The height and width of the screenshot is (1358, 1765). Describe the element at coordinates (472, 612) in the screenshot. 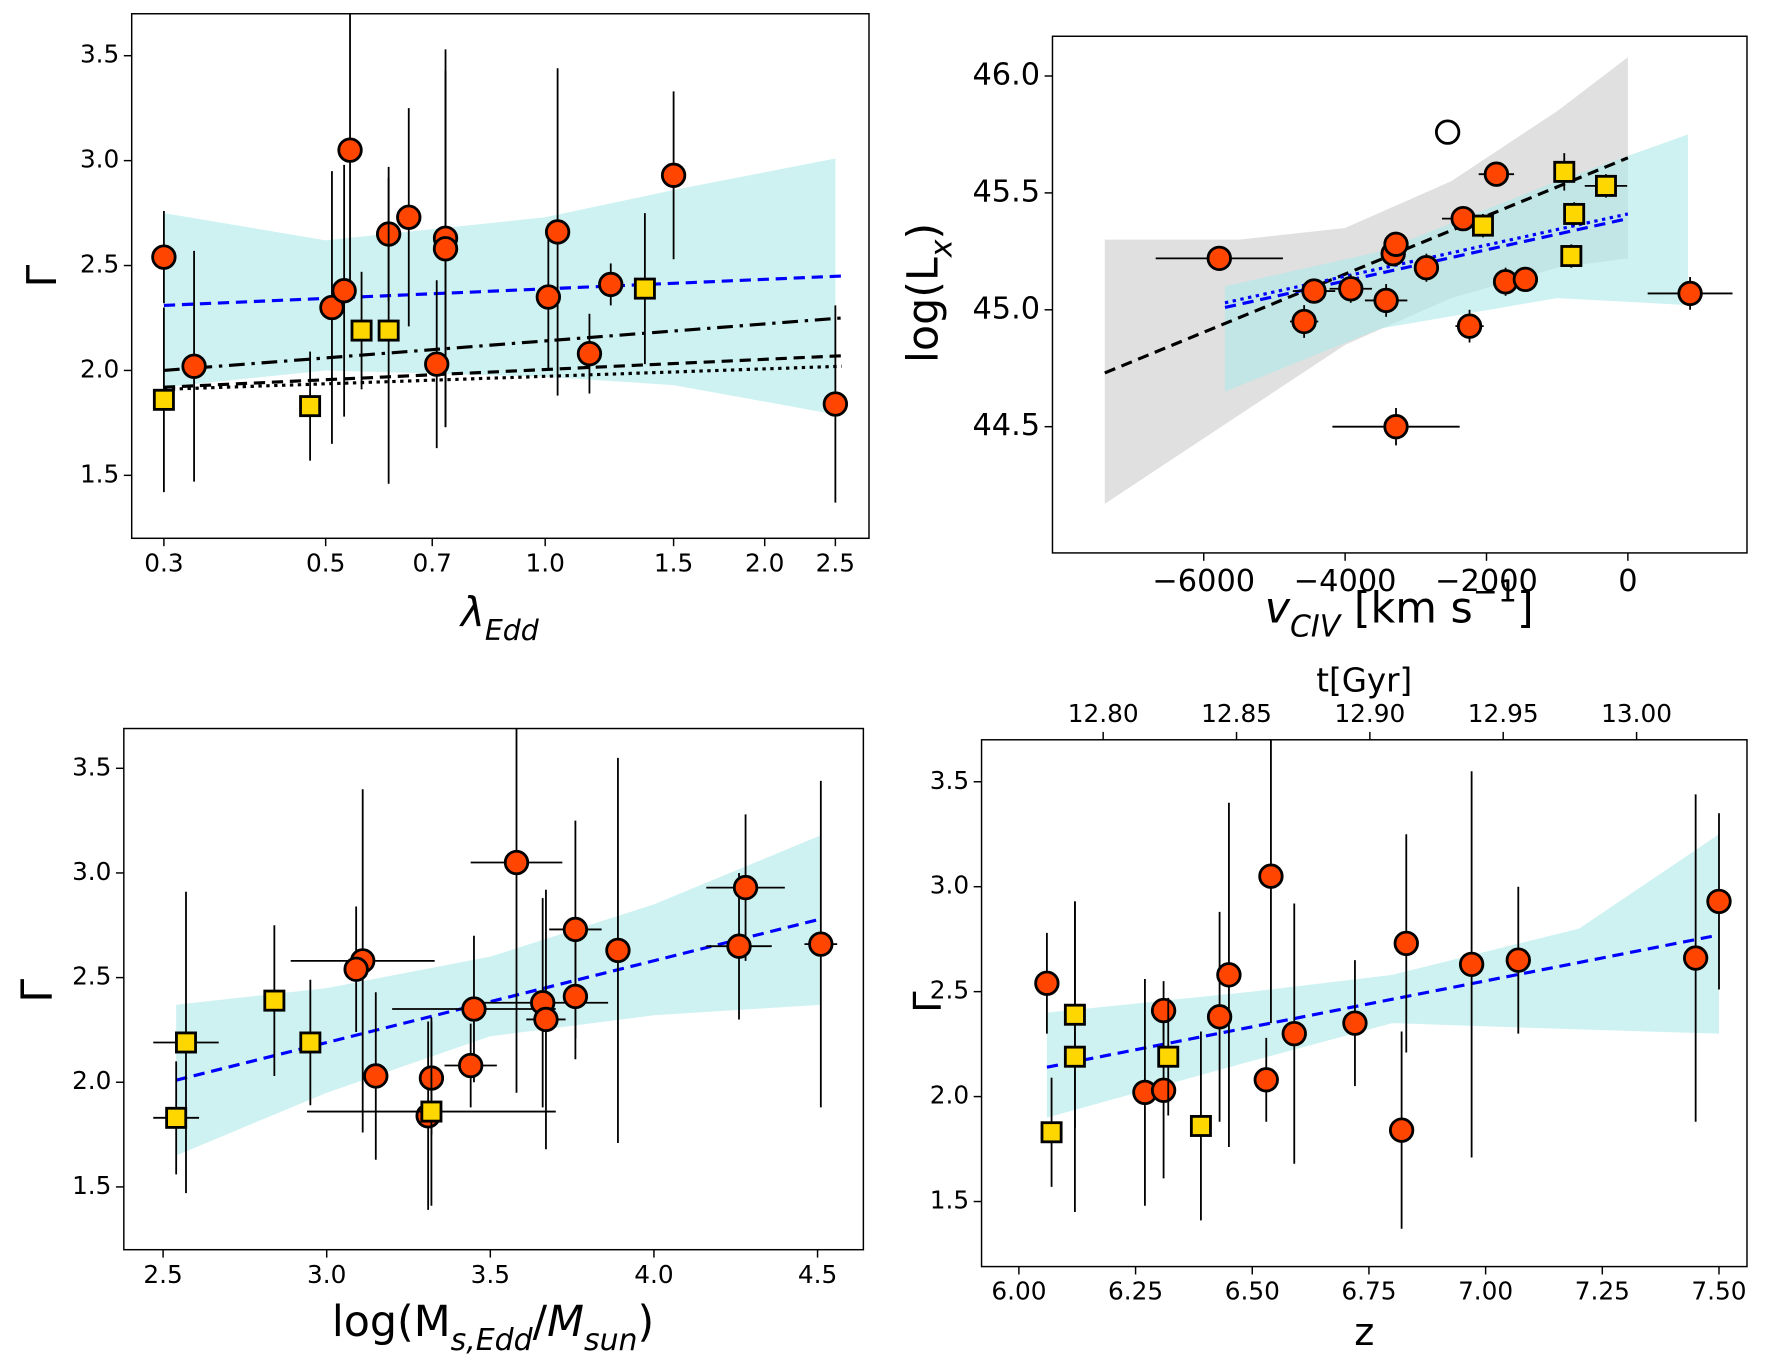

I see `label-run: λ` at that location.